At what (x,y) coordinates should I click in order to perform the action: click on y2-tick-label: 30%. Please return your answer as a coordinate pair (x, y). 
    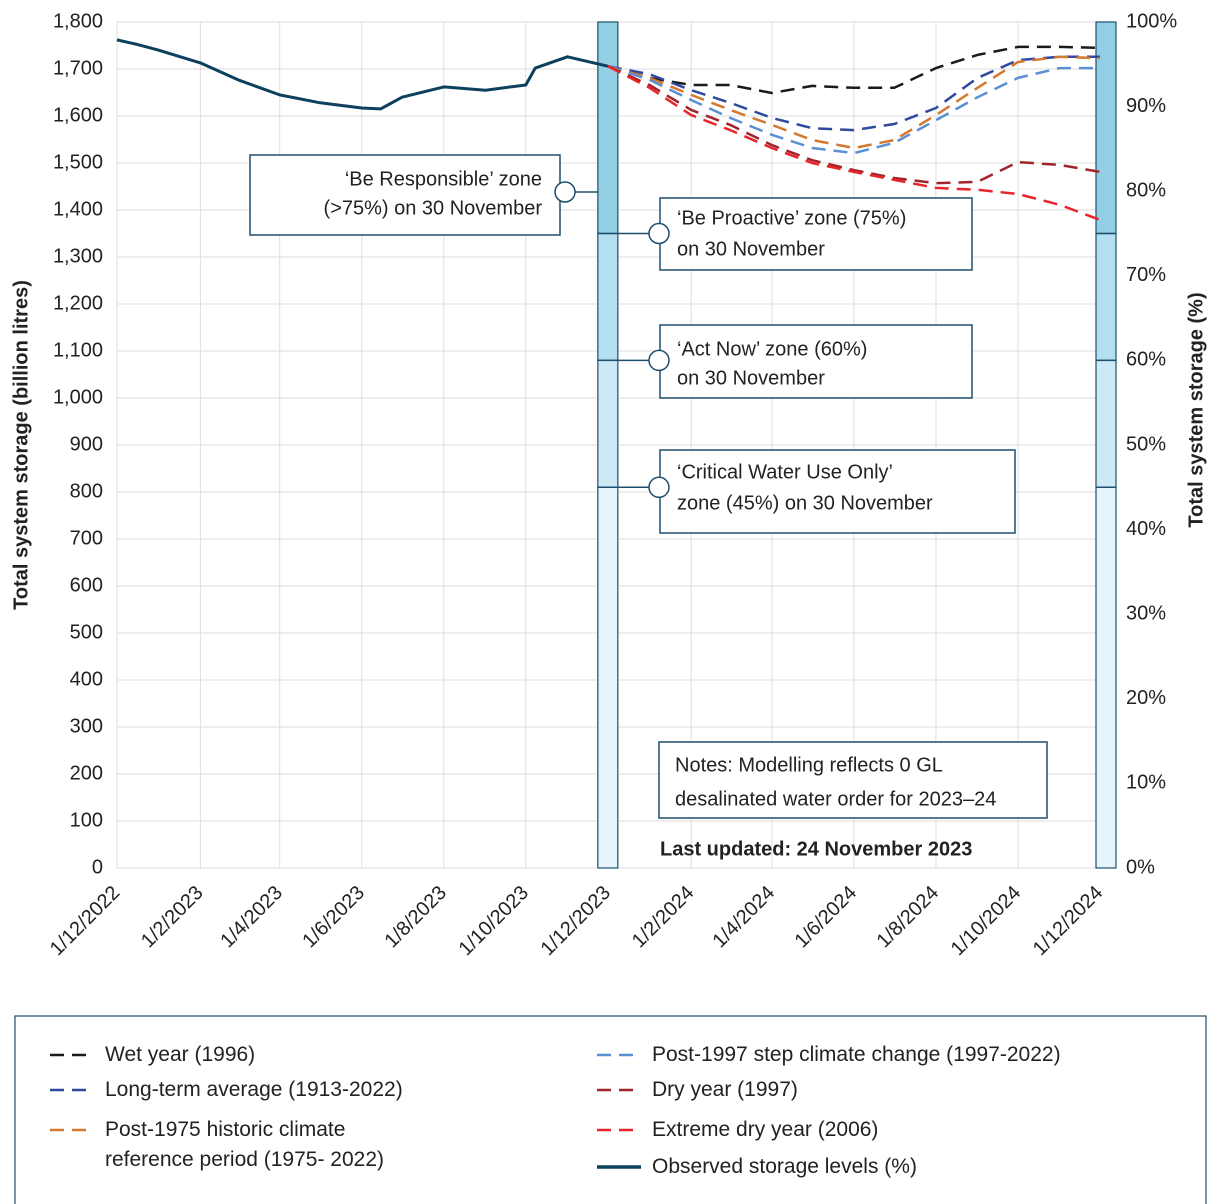
    Looking at the image, I should click on (1146, 613).